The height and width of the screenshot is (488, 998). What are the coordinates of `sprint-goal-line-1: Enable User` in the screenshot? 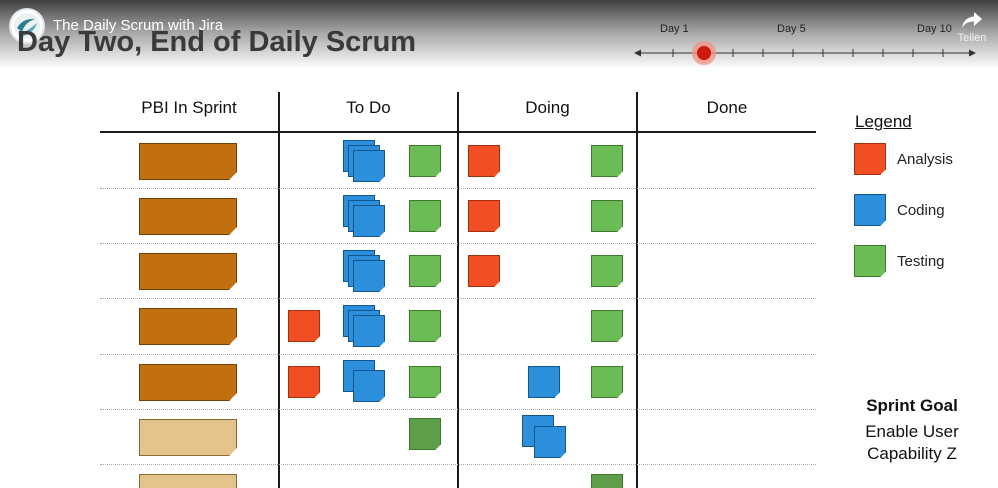 It's located at (912, 431).